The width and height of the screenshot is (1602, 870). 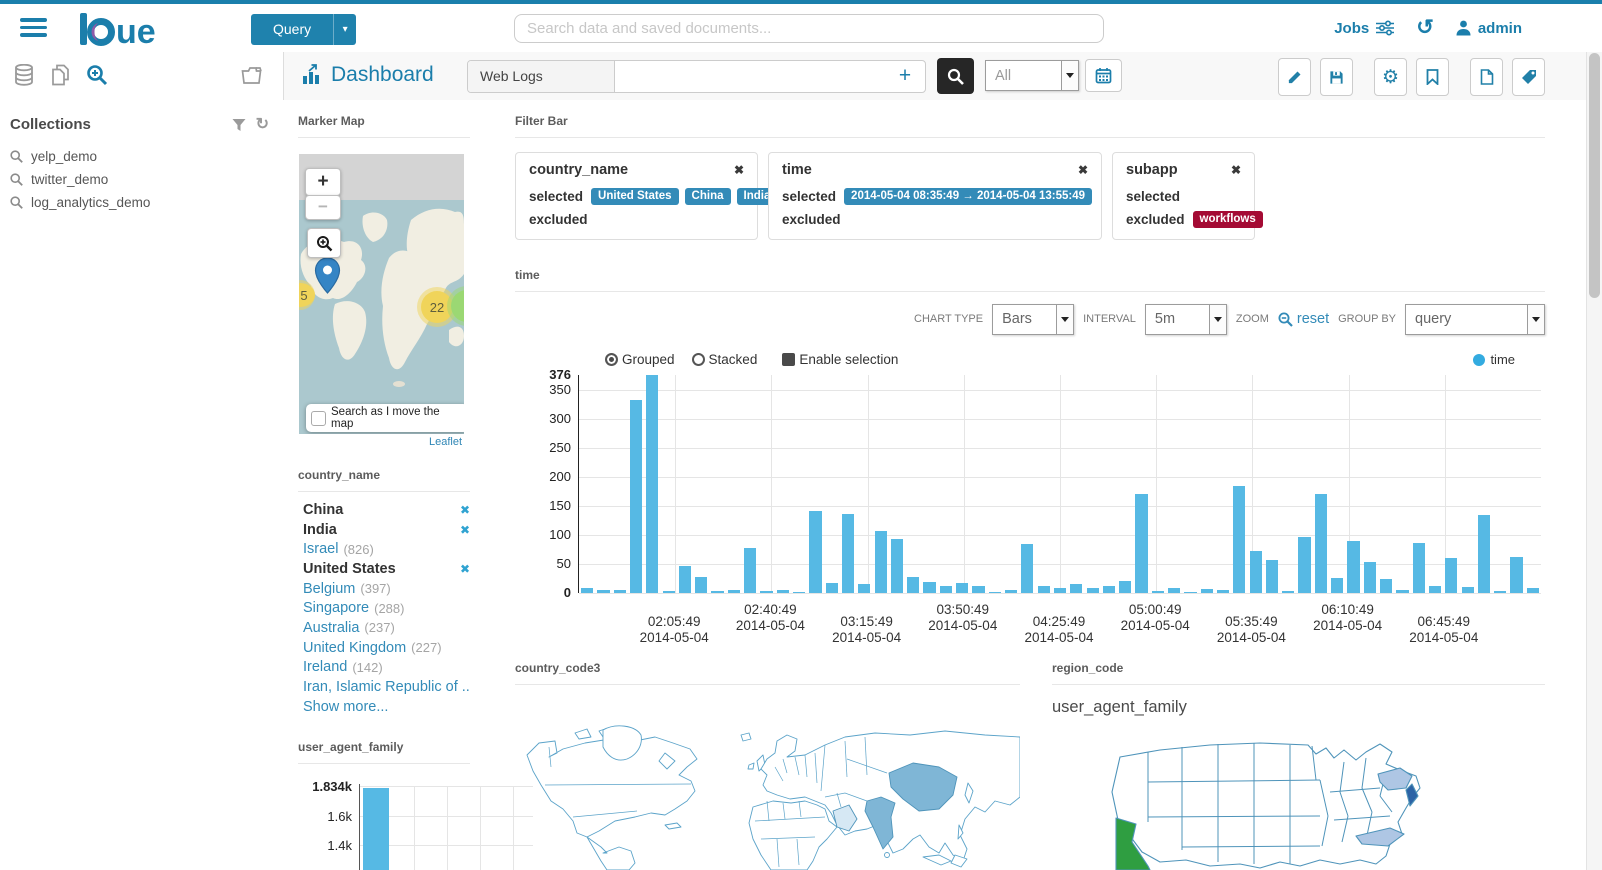 I want to click on group-by-select: query, so click(x=1475, y=319).